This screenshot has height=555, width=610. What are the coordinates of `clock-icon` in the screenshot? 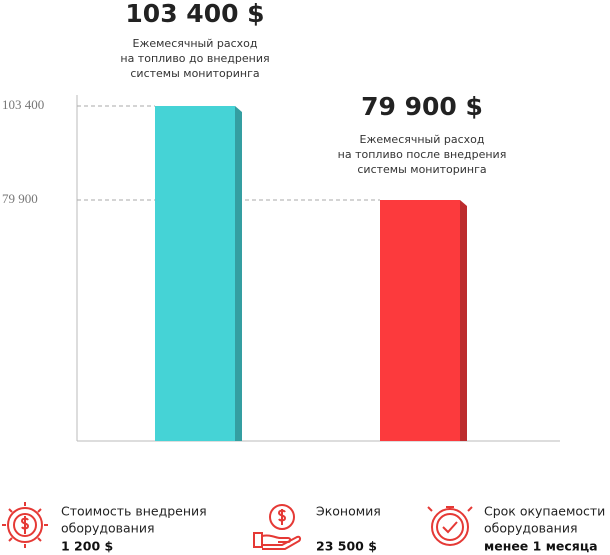 It's located at (450, 526).